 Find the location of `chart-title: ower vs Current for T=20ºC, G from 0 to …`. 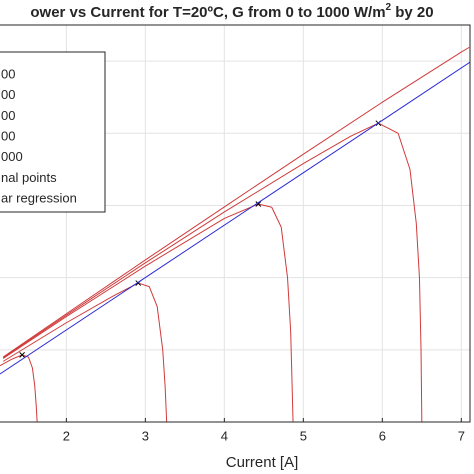

chart-title: ower vs Current for T=20ºC, G from 0 to … is located at coordinates (231, 11).